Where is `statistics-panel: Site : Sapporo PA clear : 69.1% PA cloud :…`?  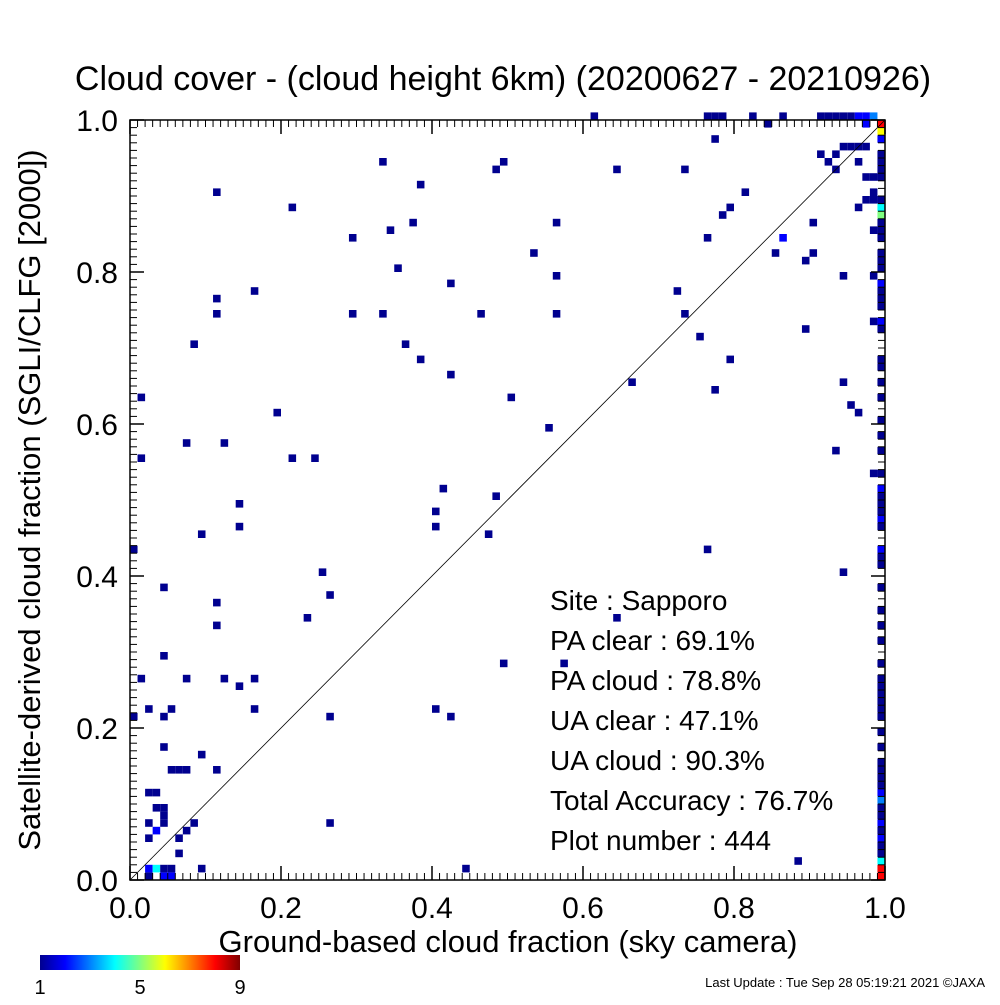
statistics-panel: Site : Sapporo PA clear : 69.1% PA cloud :… is located at coordinates (691, 720).